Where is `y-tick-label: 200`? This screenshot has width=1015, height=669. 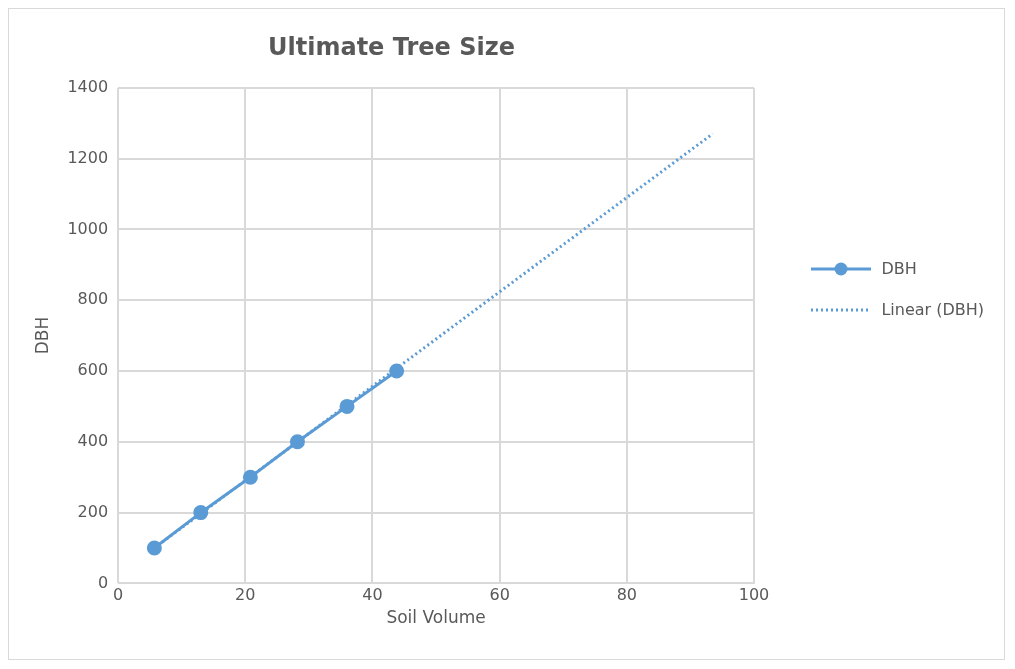 y-tick-label: 200 is located at coordinates (93, 511).